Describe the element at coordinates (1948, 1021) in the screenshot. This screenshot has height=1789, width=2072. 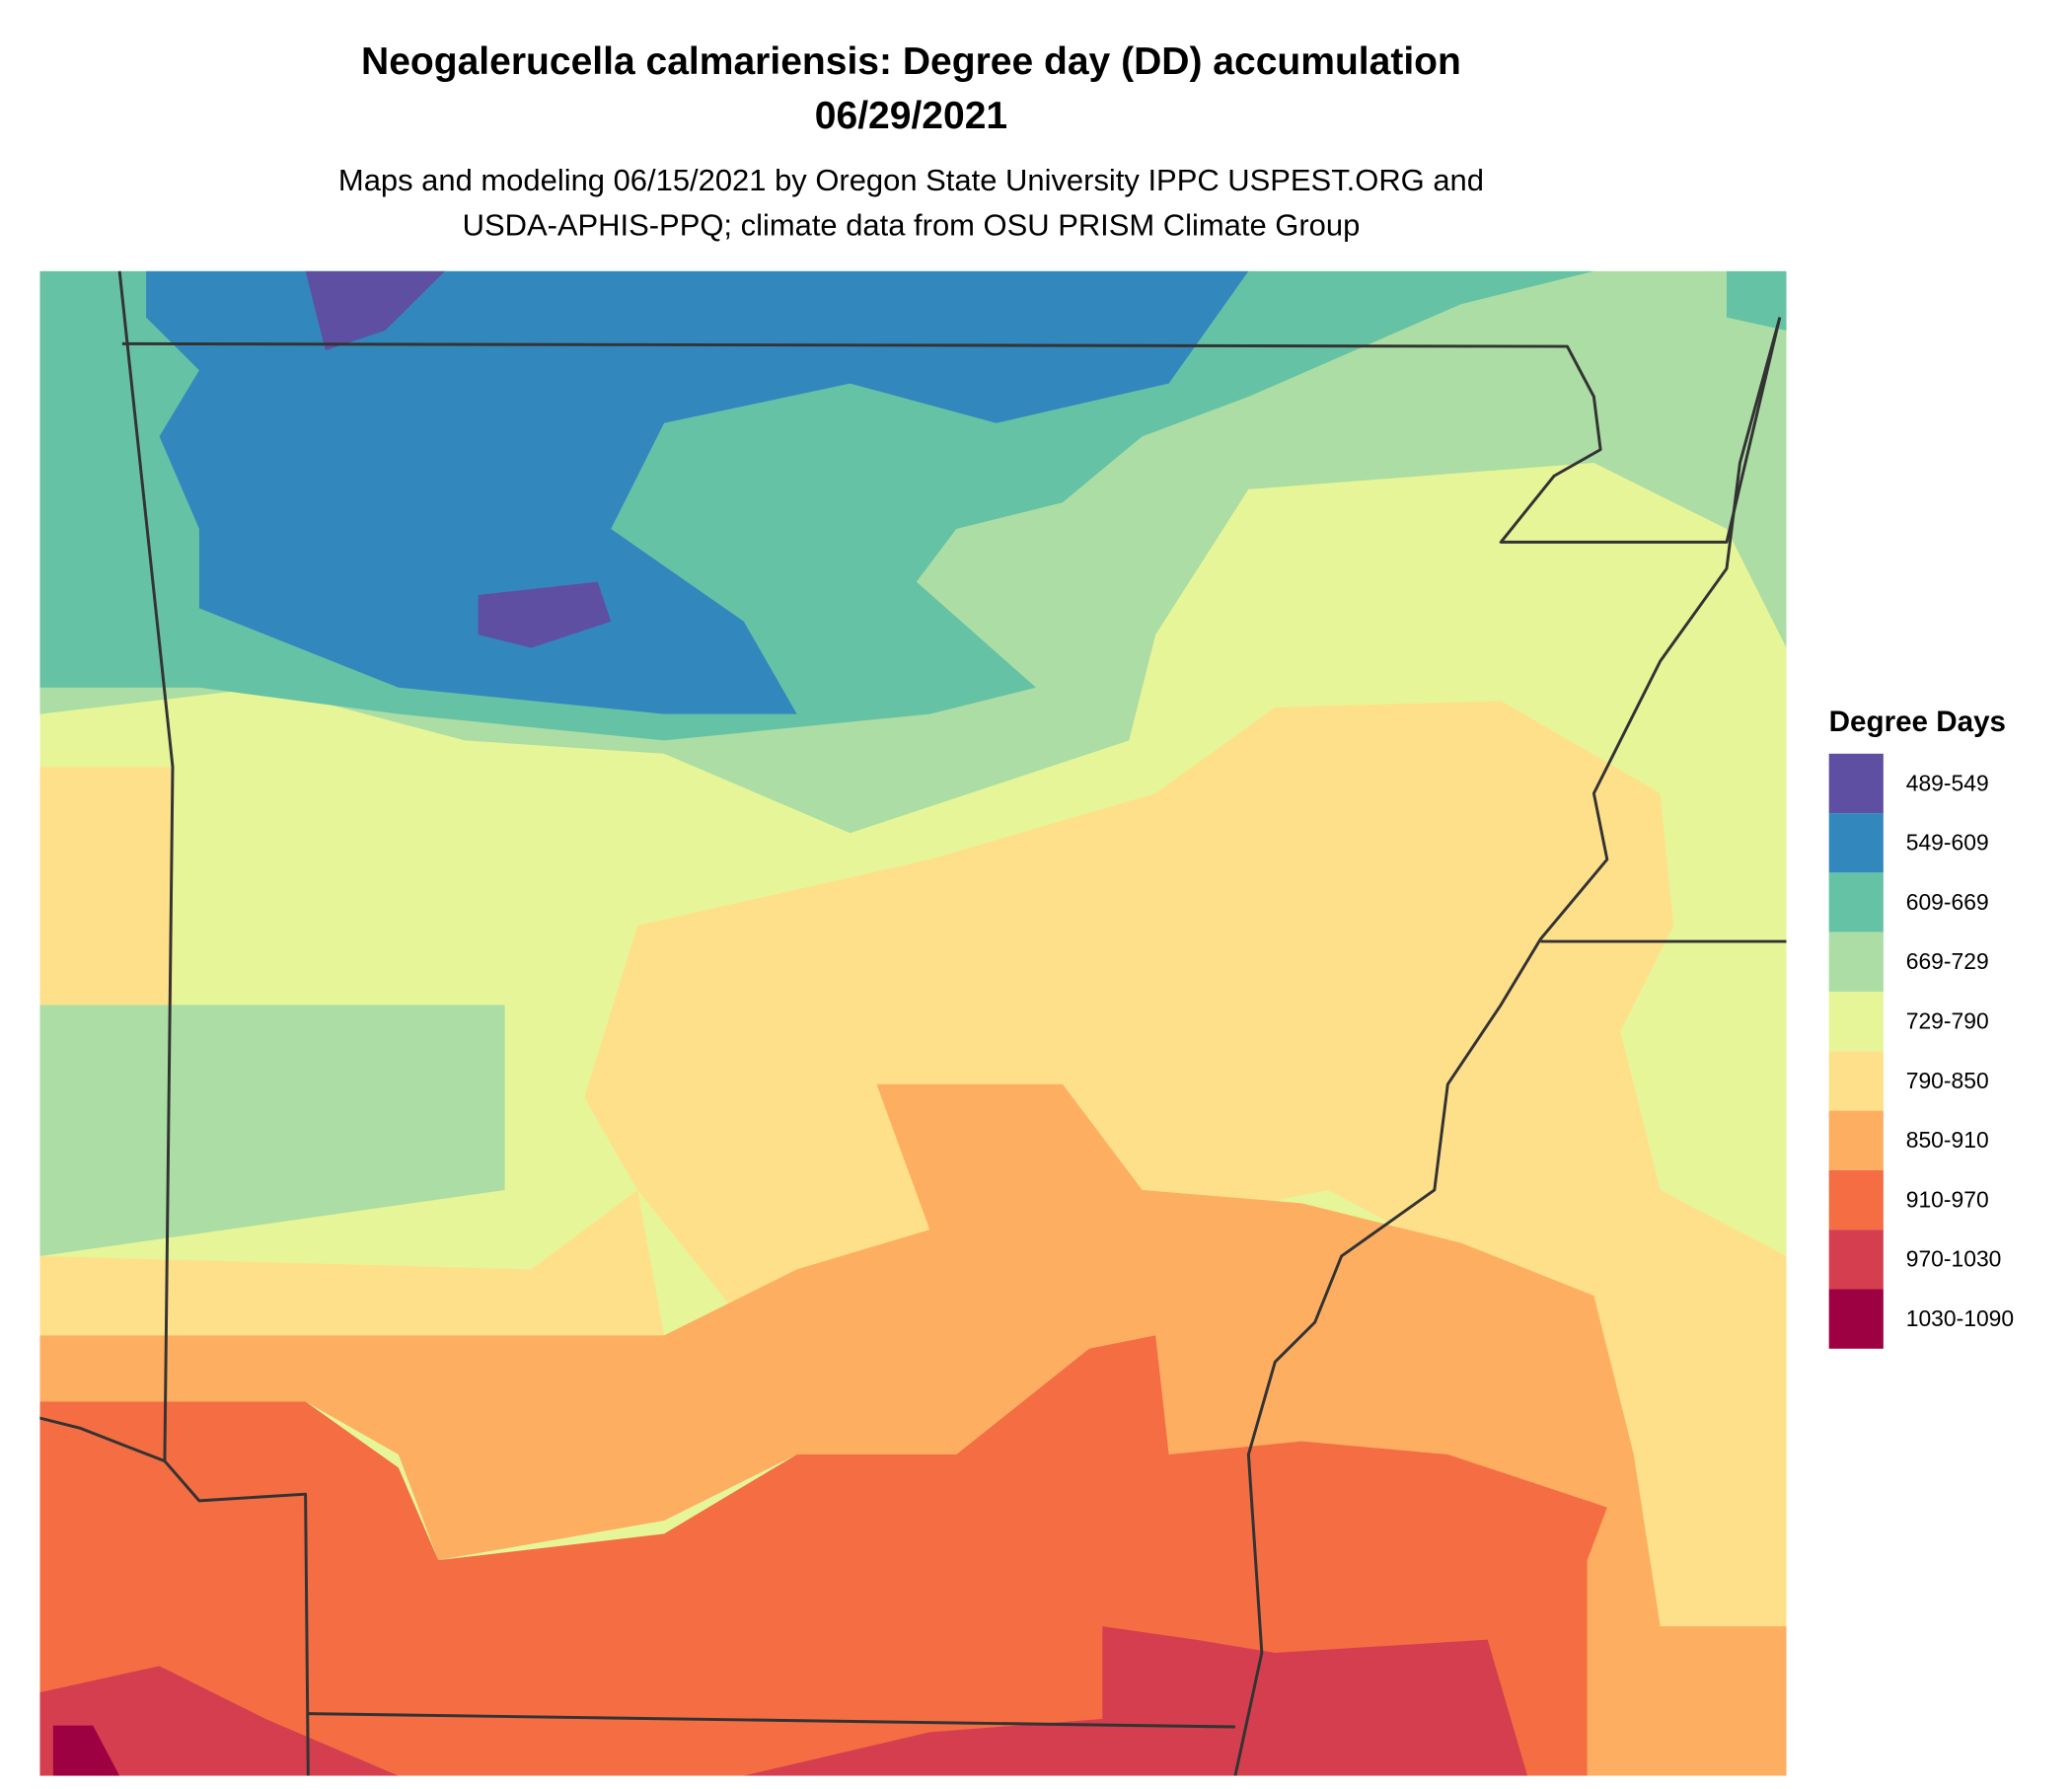
I see `legend-label: 729-790` at that location.